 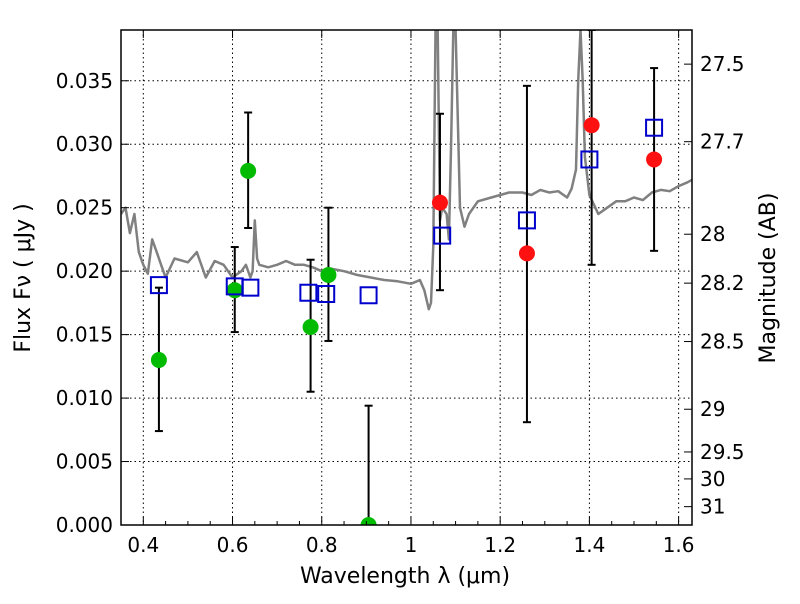 What do you see at coordinates (712, 234) in the screenshot?
I see `y2-tick-label: 28` at bounding box center [712, 234].